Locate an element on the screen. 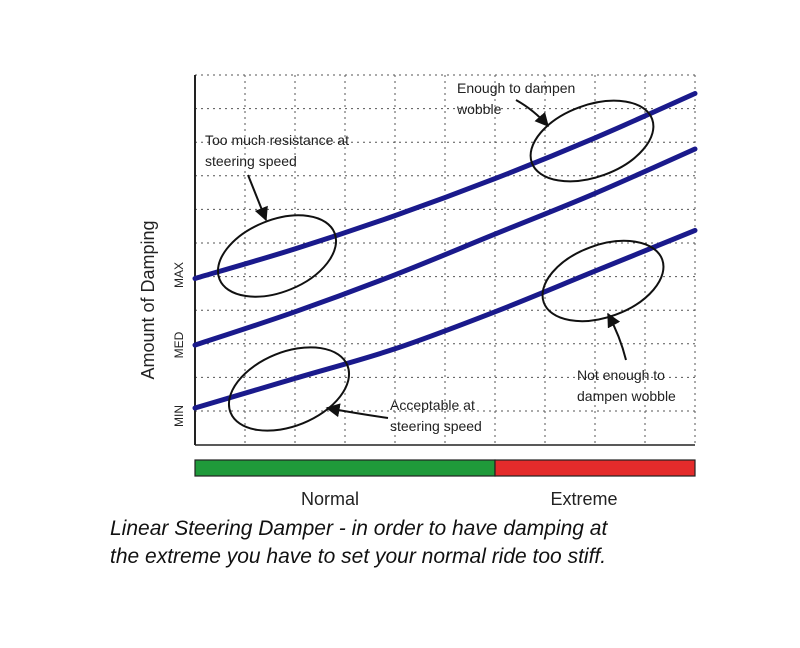  annotation-acceptable: Acceptable at steering speed is located at coordinates (436, 415).